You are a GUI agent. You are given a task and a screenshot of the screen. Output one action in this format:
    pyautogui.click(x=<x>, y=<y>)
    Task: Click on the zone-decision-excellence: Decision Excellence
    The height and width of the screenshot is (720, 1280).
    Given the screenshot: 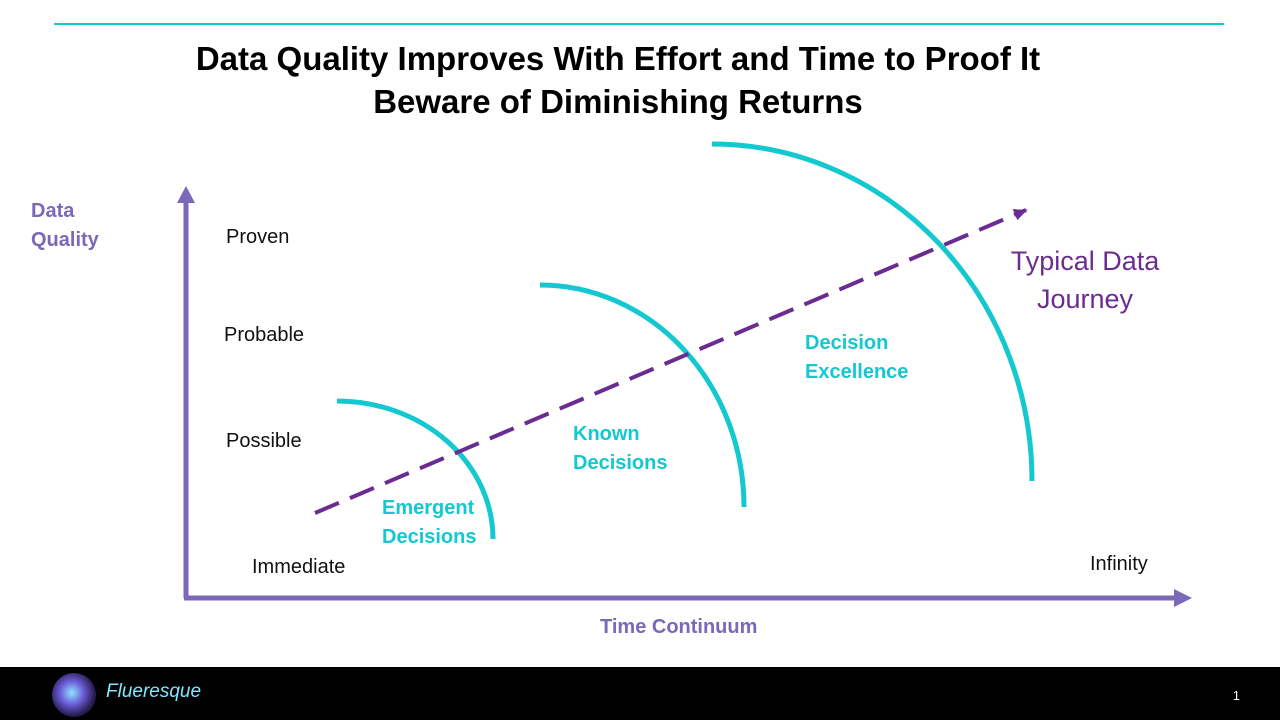 What is the action you would take?
    pyautogui.click(x=856, y=358)
    